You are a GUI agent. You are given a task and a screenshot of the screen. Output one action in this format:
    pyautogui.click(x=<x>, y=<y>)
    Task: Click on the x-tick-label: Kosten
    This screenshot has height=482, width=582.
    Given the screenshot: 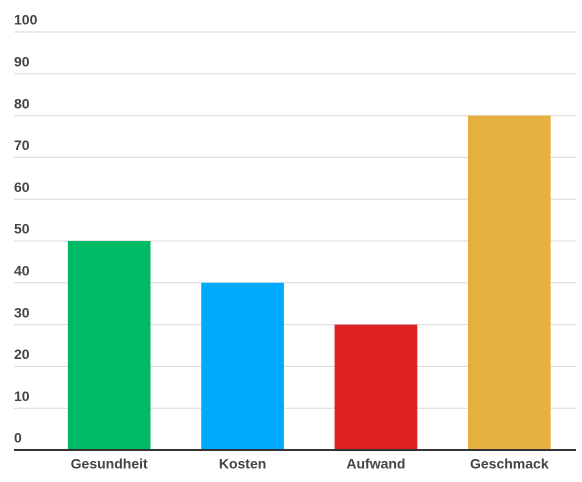 What is the action you would take?
    pyautogui.click(x=242, y=464)
    